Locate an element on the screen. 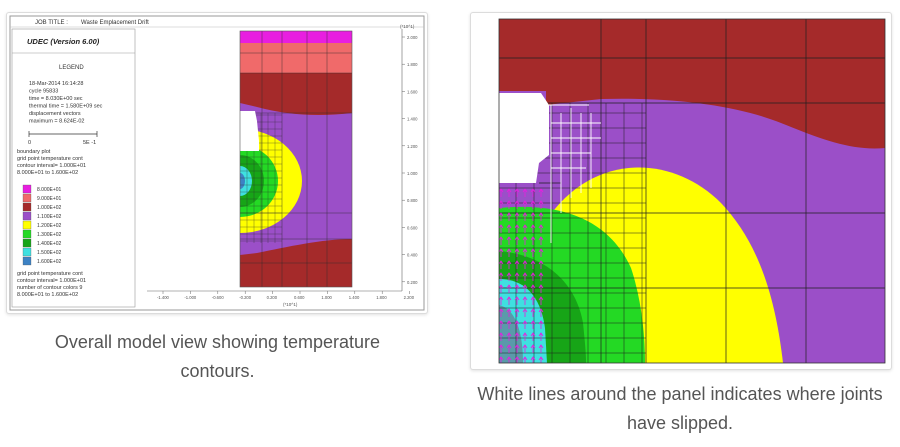  legend-label: 1.600E+02 is located at coordinates (49, 262).